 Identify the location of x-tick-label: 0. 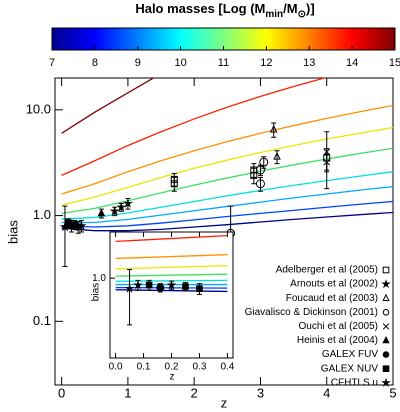
(61, 392).